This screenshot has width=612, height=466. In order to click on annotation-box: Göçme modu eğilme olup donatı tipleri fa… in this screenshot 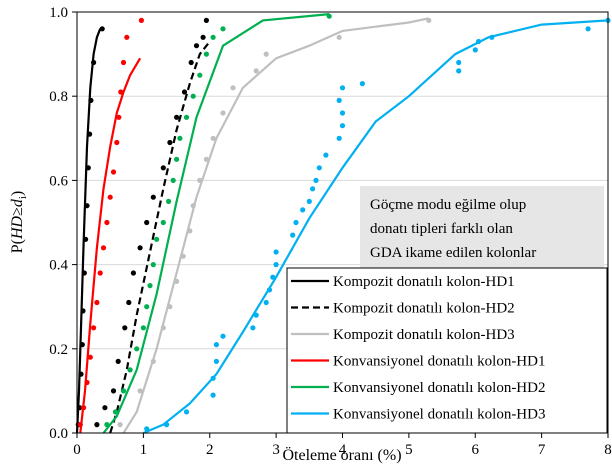, I will do `click(482, 228)`.